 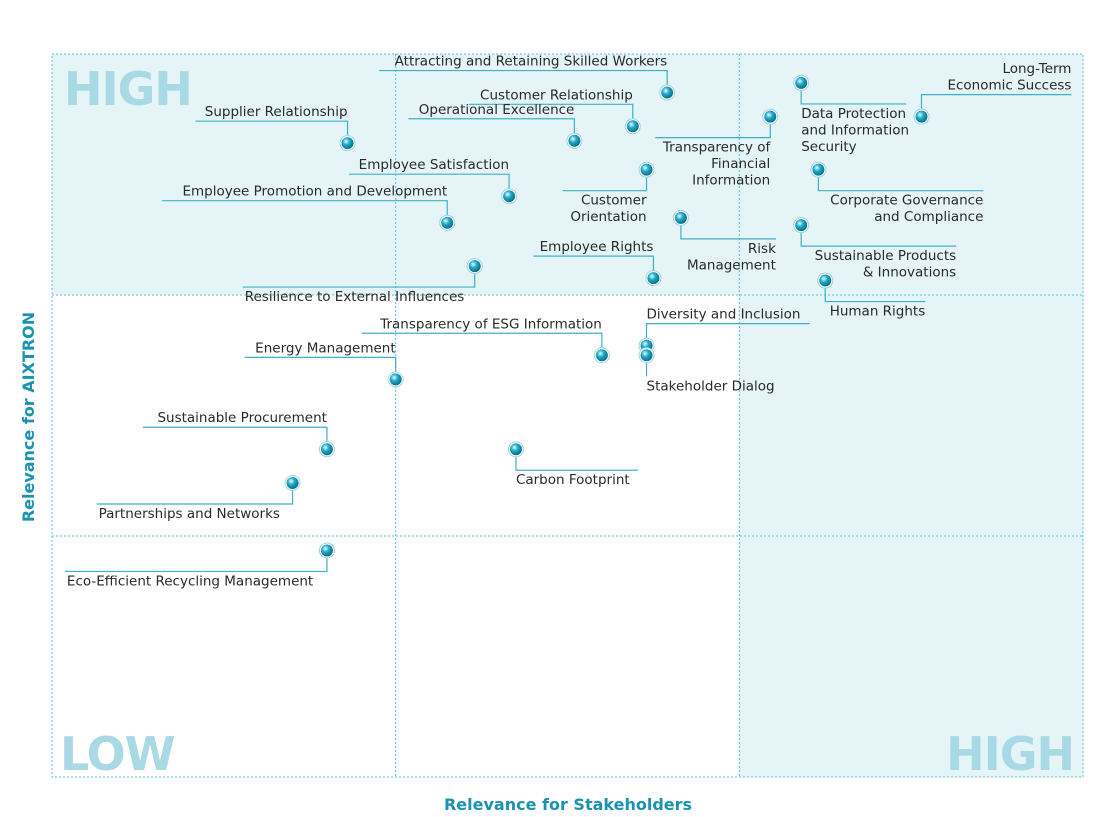 What do you see at coordinates (497, 110) in the screenshot?
I see `point-label: Operational Excellence` at bounding box center [497, 110].